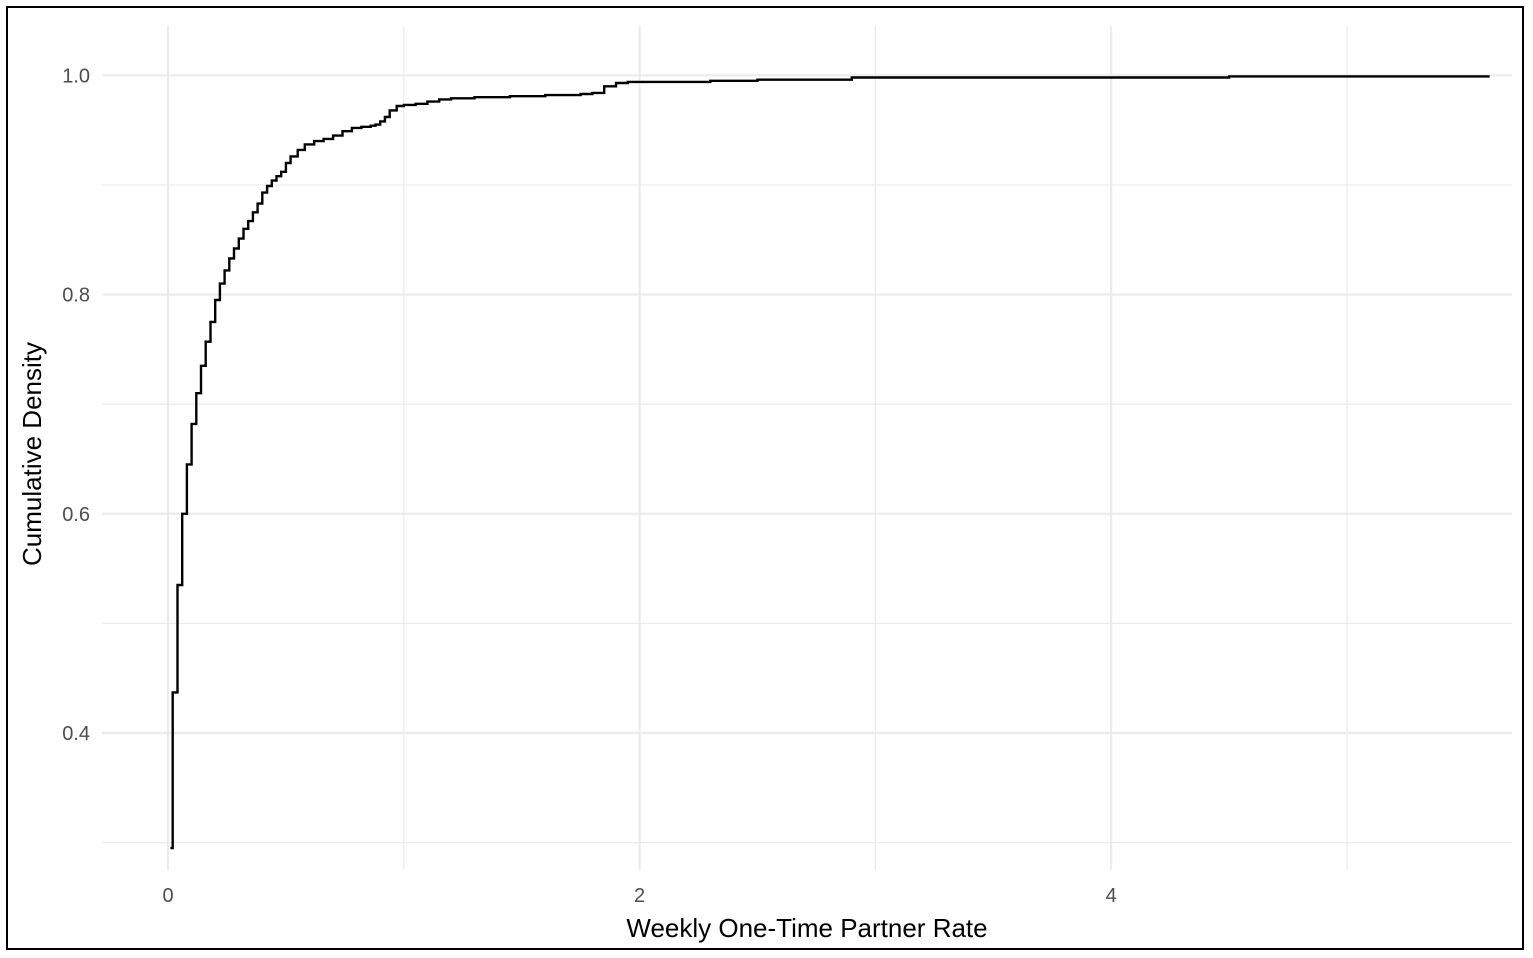  Describe the element at coordinates (806, 928) in the screenshot. I see `x-axis-title: Weekly One-Time Partner Rate` at that location.